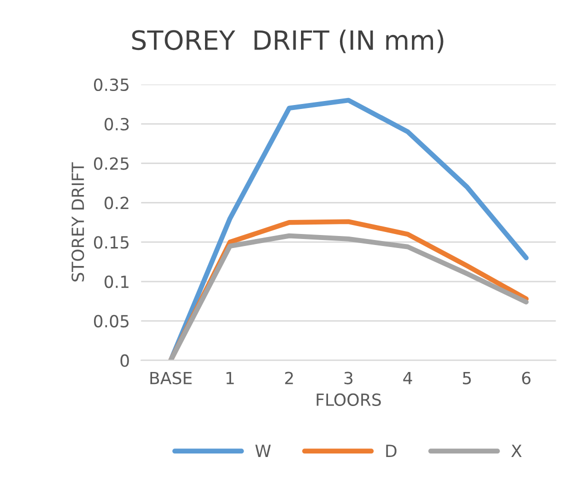 This screenshot has height=497, width=576. Describe the element at coordinates (111, 242) in the screenshot. I see `y-tick-label: 0.15` at that location.